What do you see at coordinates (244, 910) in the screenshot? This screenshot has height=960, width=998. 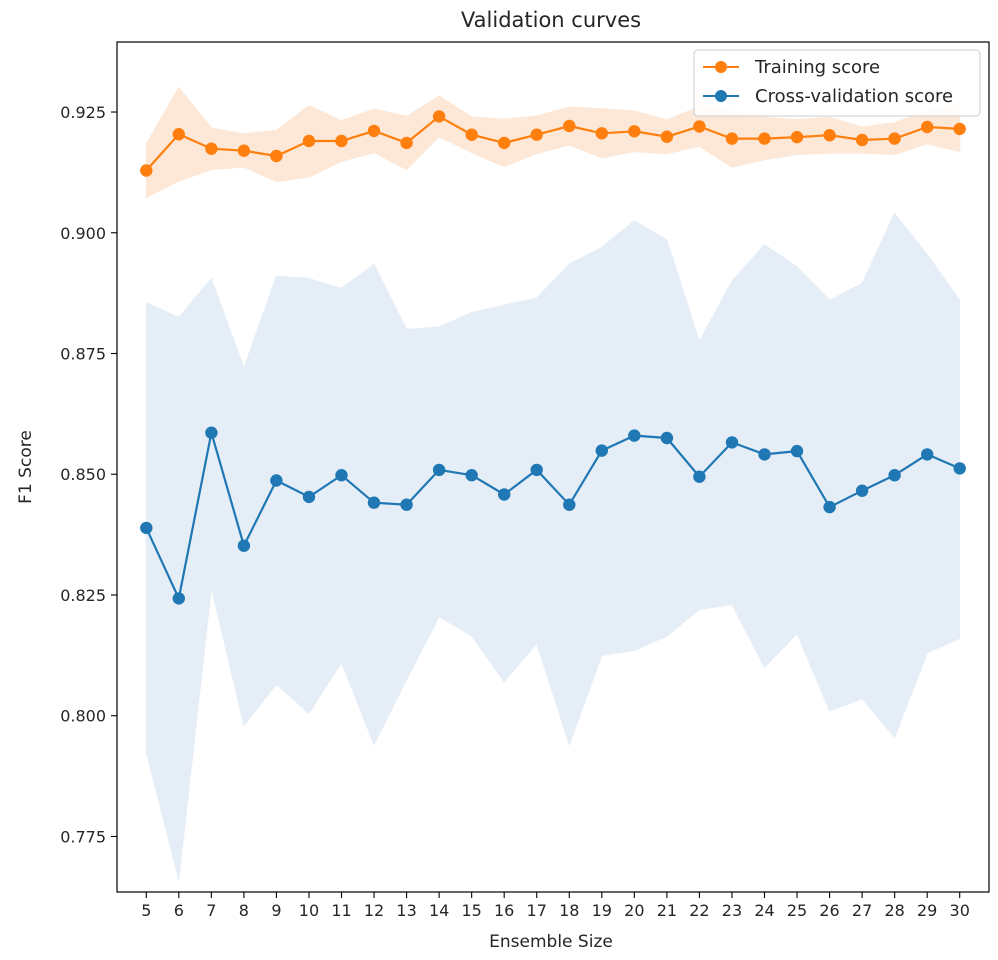 I see `x-tick-label-8: 8` at bounding box center [244, 910].